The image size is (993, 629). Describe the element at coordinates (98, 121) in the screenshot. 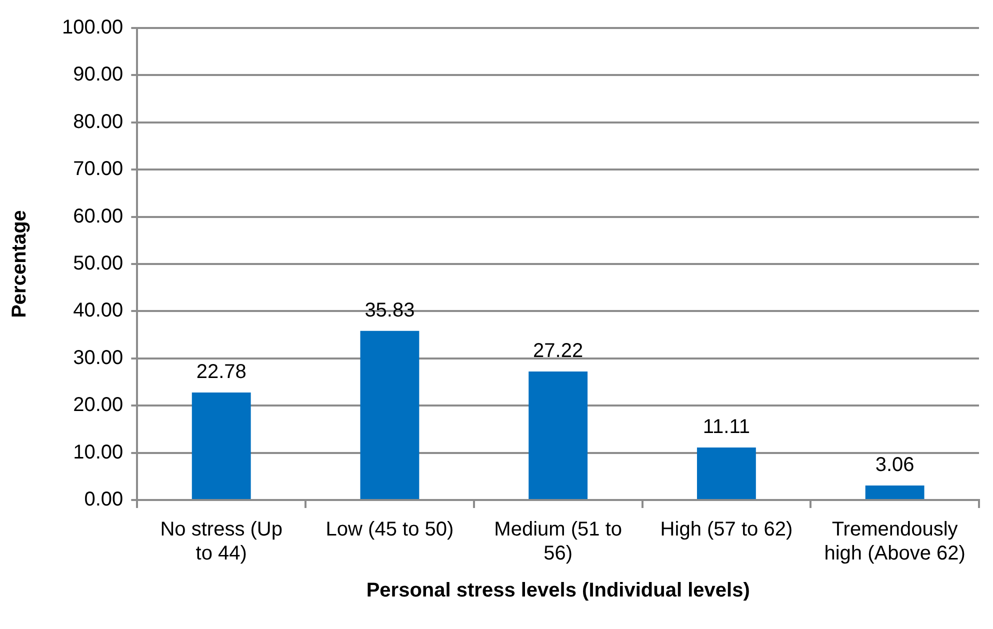

I see `y-tick-label: 80.00` at that location.